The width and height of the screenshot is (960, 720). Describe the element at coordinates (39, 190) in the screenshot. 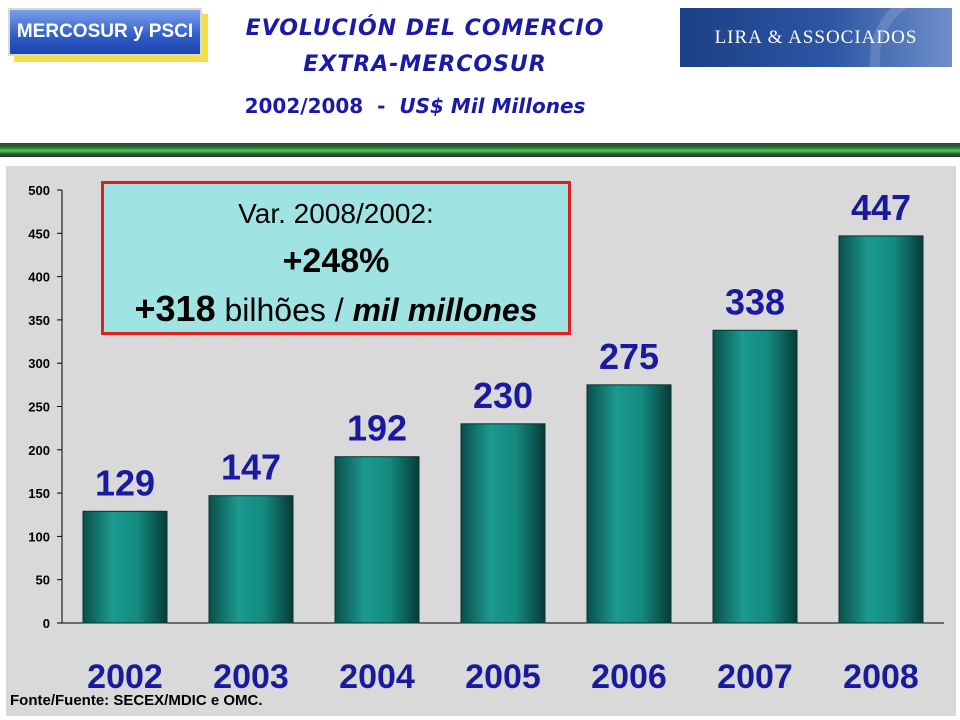

I see `y-tick-label: 500` at that location.